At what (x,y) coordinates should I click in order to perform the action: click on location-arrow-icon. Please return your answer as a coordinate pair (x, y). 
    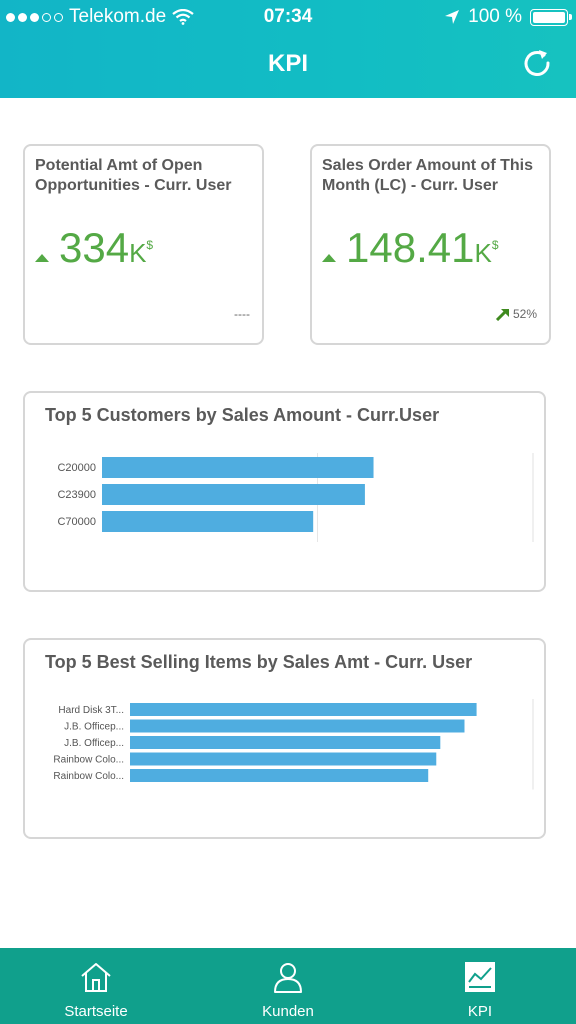
    Looking at the image, I should click on (452, 17).